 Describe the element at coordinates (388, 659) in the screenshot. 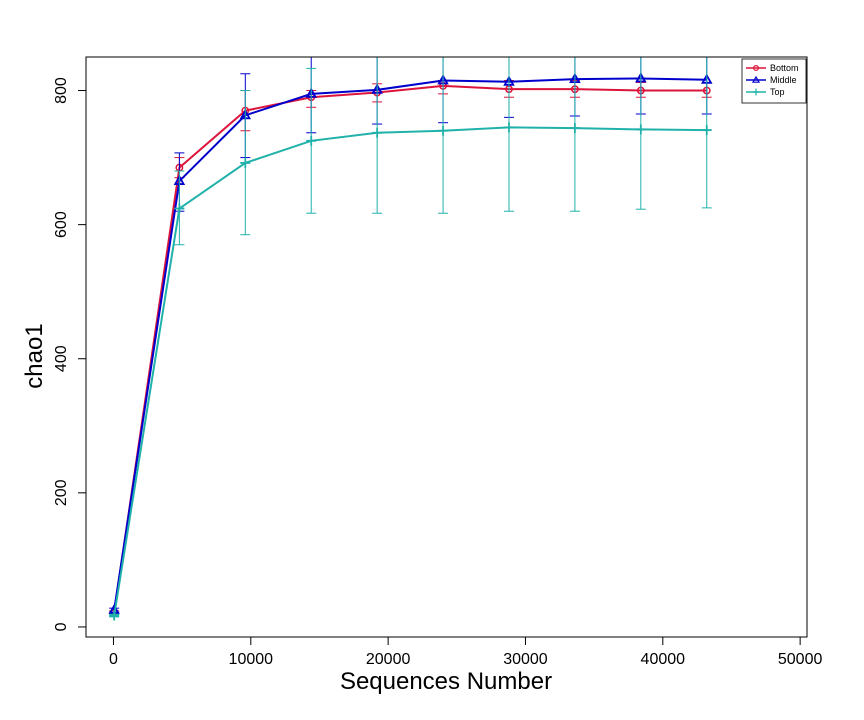

I see `x-tick-label: 20000` at that location.